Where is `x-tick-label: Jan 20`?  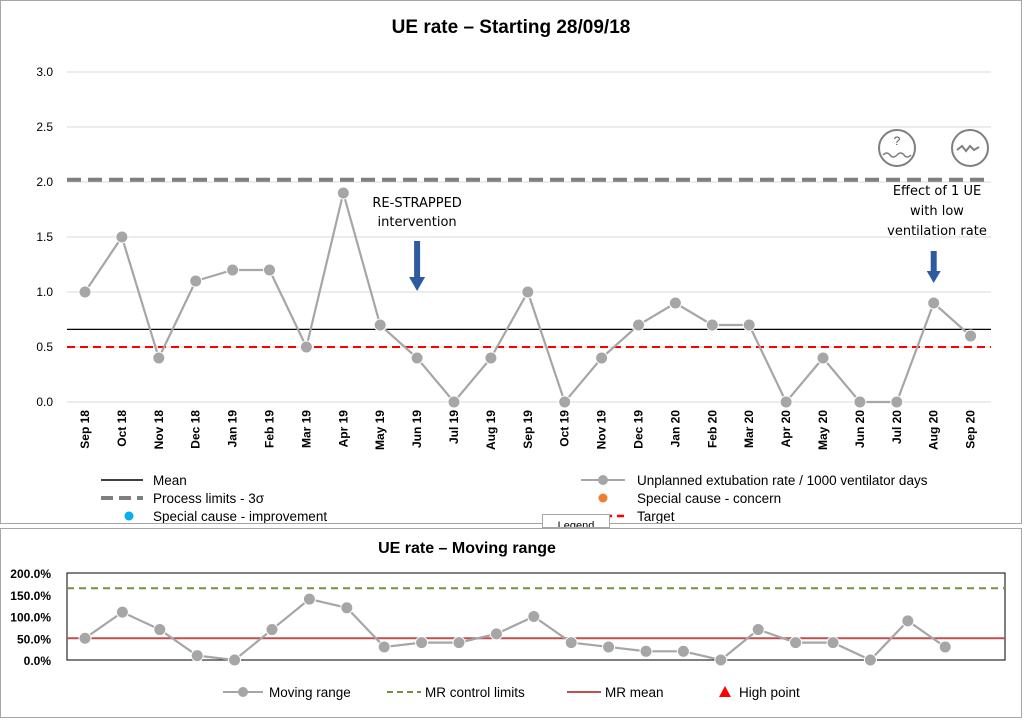
x-tick-label: Jan 20 is located at coordinates (675, 429).